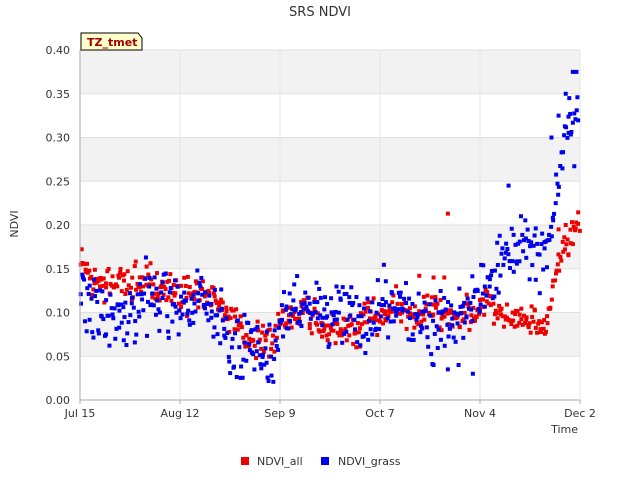  What do you see at coordinates (111, 41) in the screenshot?
I see `badge: TZ_tmet` at bounding box center [111, 41].